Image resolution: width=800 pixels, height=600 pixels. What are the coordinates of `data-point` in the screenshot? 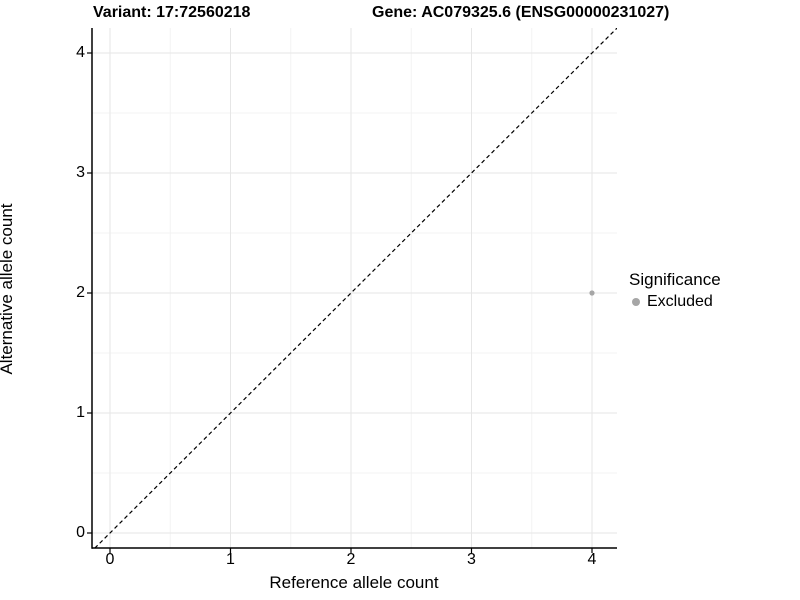 It's located at (592, 293).